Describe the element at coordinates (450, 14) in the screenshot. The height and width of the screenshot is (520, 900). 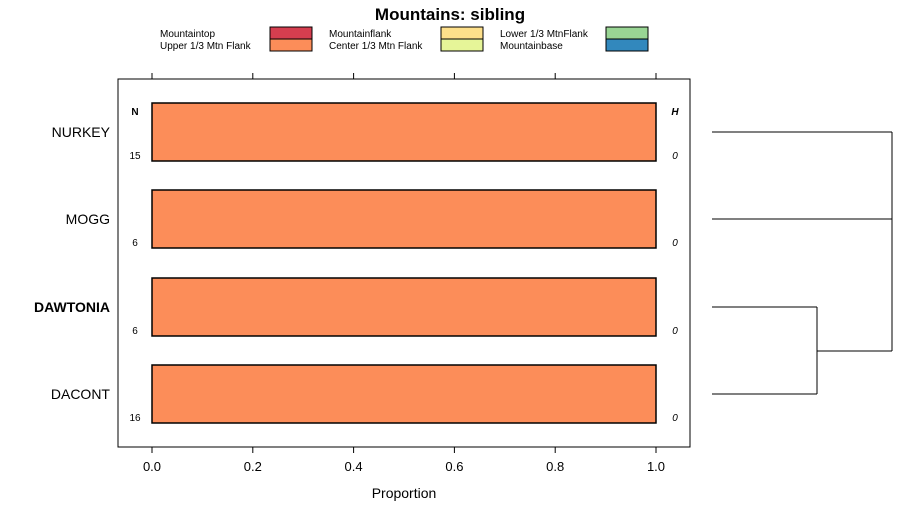
I see `chart-title: Mountains: sibling` at that location.